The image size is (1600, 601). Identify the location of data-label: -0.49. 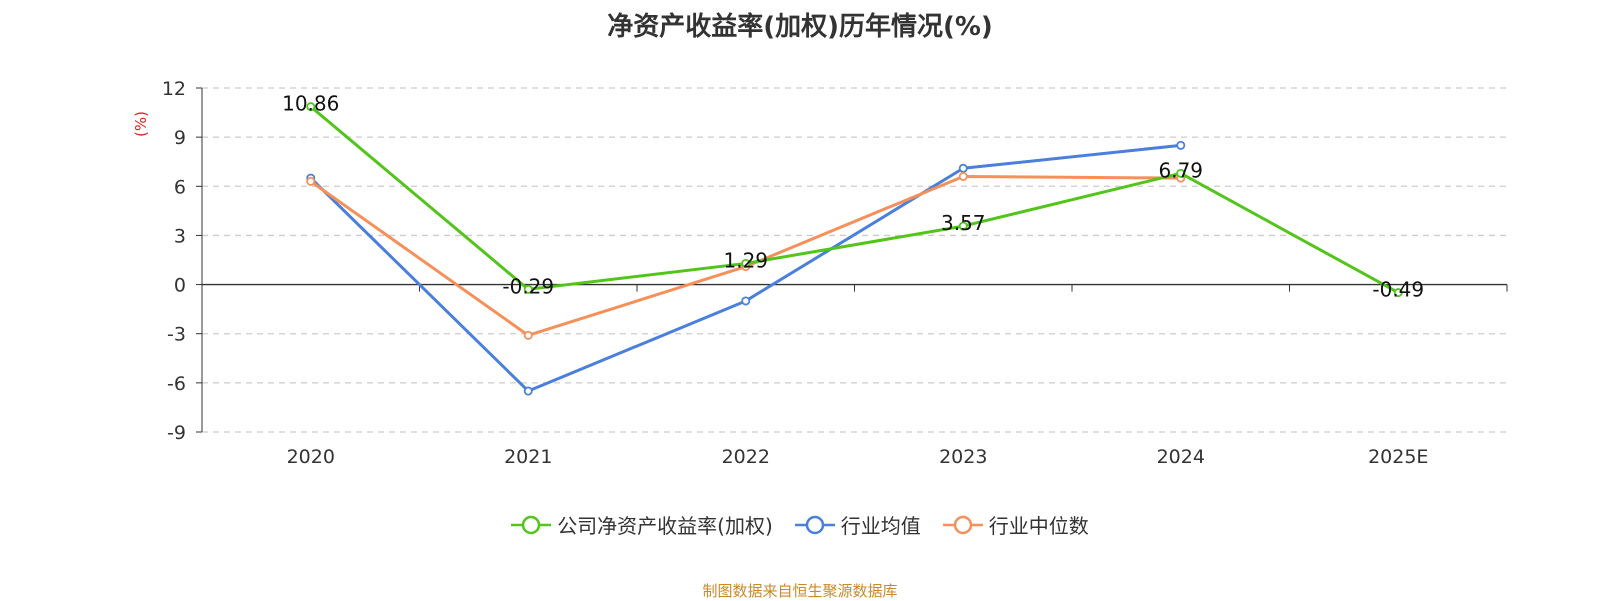
(1398, 290).